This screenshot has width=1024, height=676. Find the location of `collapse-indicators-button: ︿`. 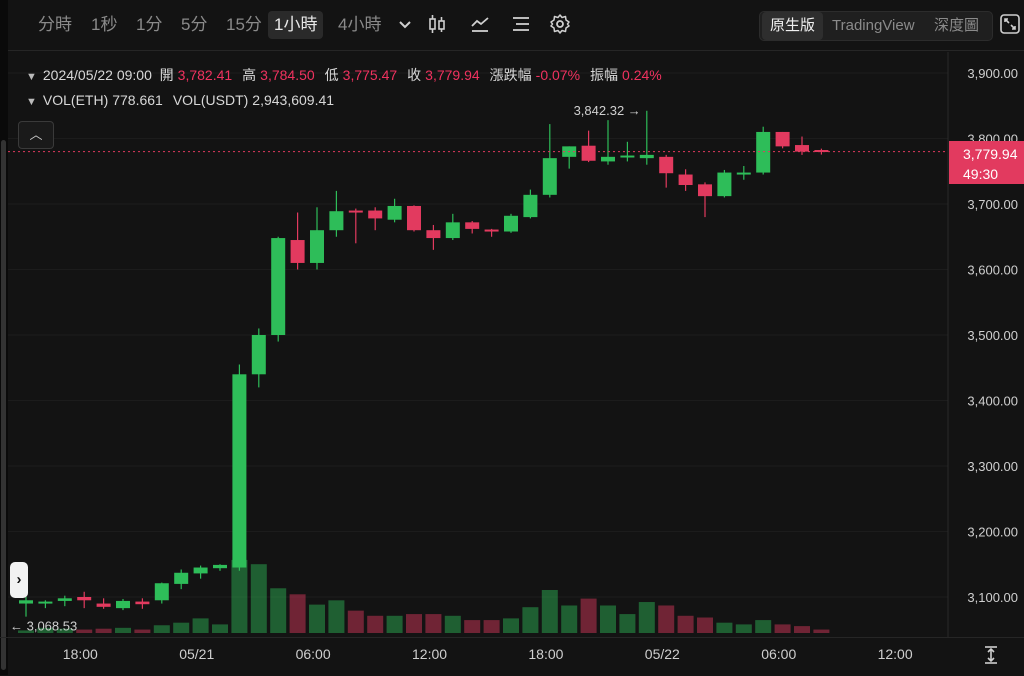

collapse-indicators-button: ︿ is located at coordinates (36, 135).